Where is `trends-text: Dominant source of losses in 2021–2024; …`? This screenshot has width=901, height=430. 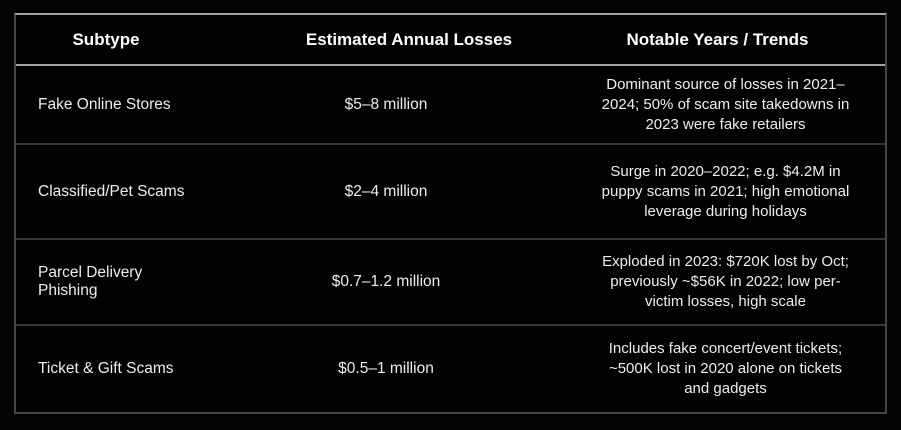
trends-text: Dominant source of losses in 2021–2024; … is located at coordinates (725, 104).